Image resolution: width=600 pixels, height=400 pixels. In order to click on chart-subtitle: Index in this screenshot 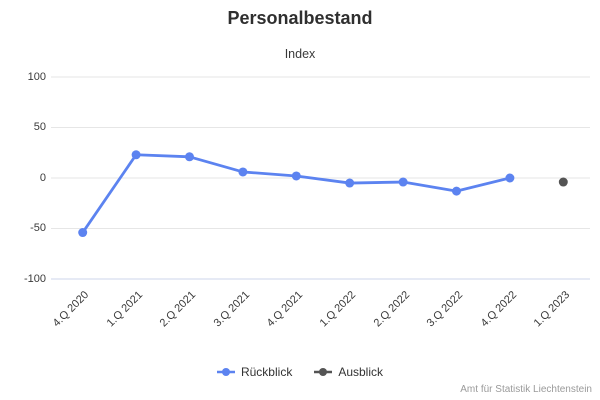, I will do `click(300, 54)`.